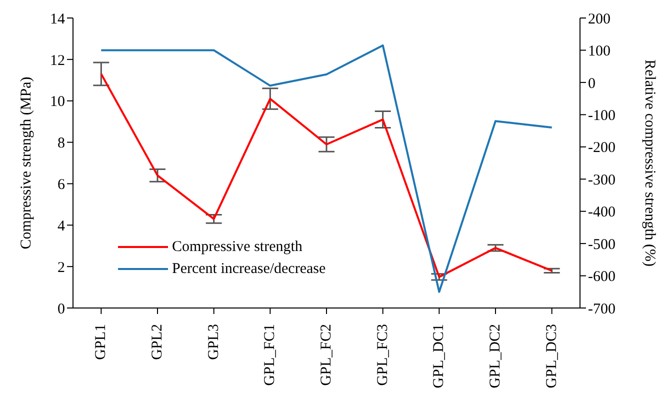 This screenshot has height=401, width=670. I want to click on y2-tick-label: 100, so click(599, 52).